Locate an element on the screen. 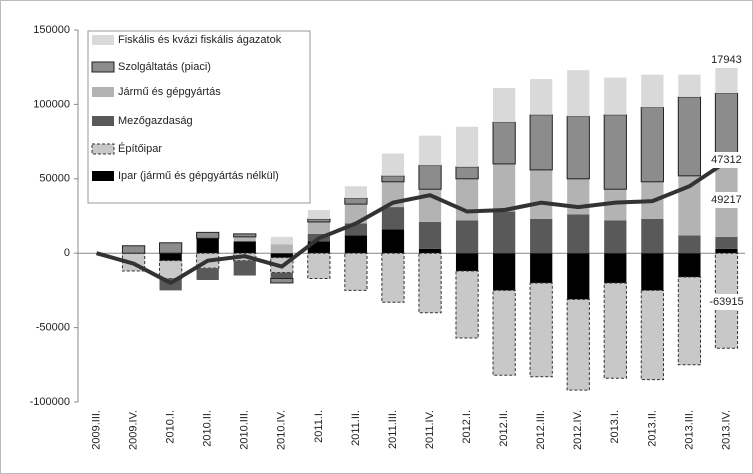 The height and width of the screenshot is (474, 753). x-tick-label: 2010.IV. is located at coordinates (282, 430).